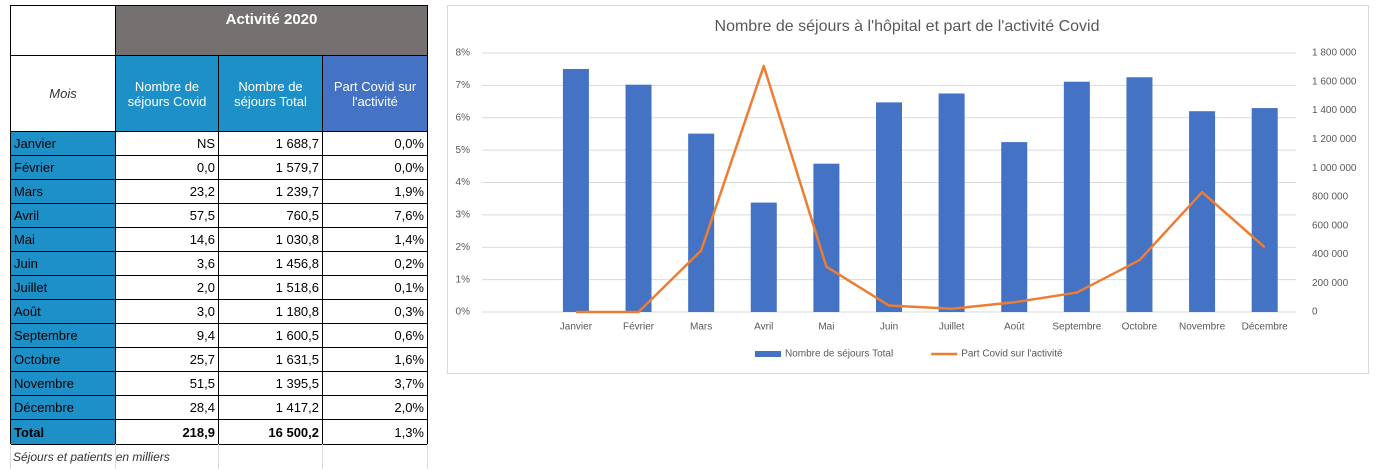  I want to click on note-grid, so click(375, 456).